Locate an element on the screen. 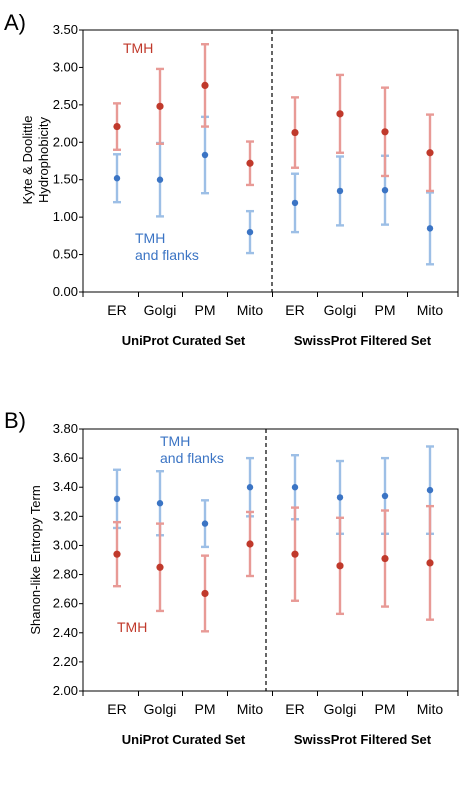 This screenshot has width=474, height=799. y-tick-label: 3.50 is located at coordinates (65, 29).